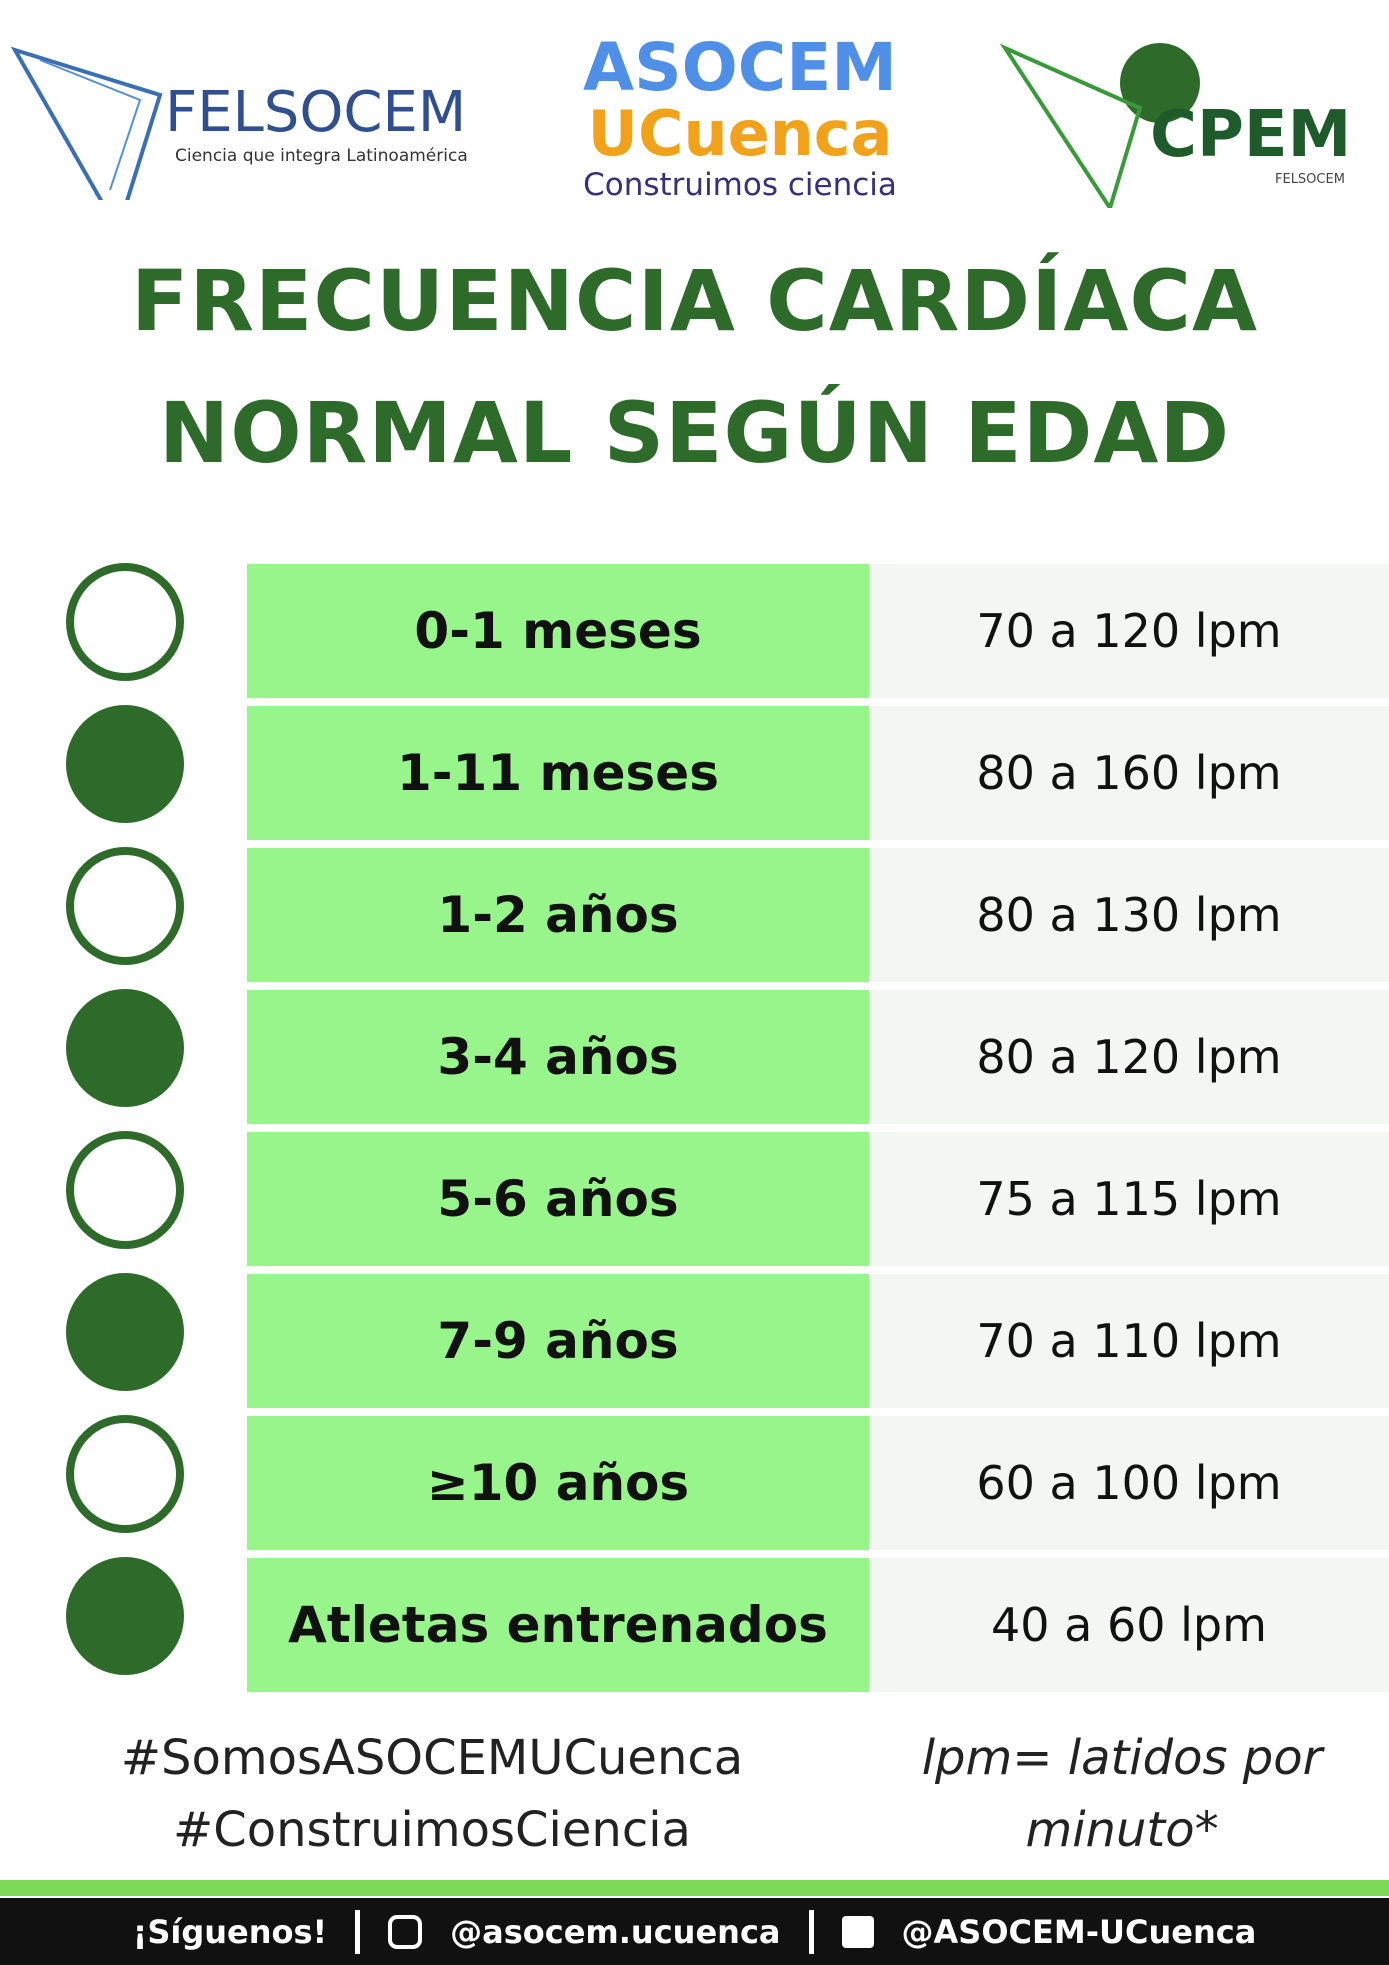  Describe the element at coordinates (1100, 125) in the screenshot. I see `cpem-mark` at that location.